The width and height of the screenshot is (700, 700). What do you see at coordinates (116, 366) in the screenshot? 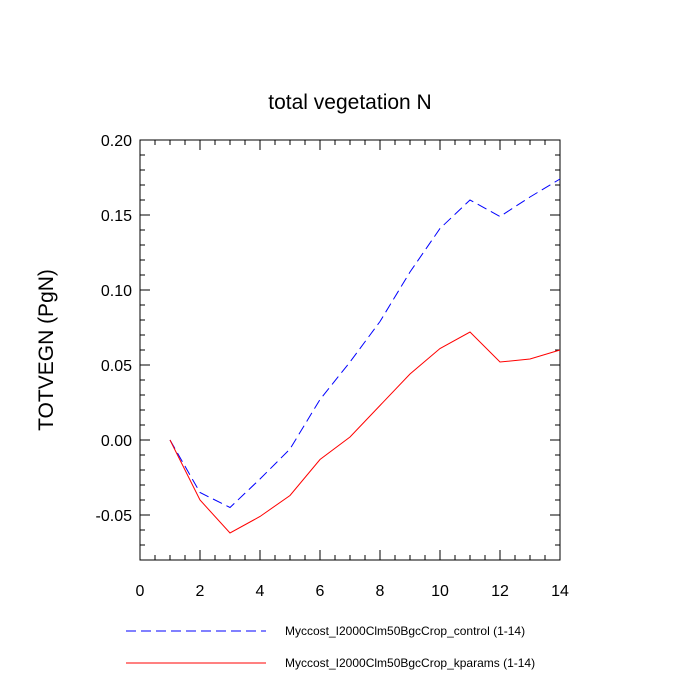
I see `y-tick-label: 0.05` at bounding box center [116, 366].